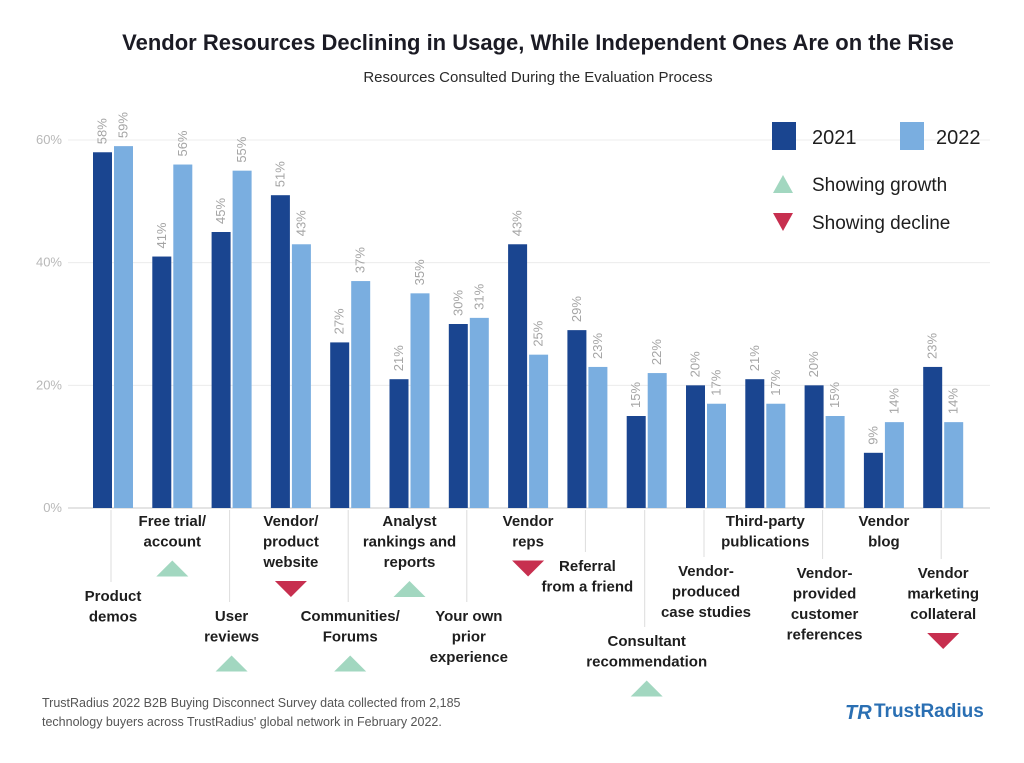 Image resolution: width=1024 pixels, height=763 pixels. What do you see at coordinates (49, 139) in the screenshot?
I see `y-tick-label: 60%` at bounding box center [49, 139].